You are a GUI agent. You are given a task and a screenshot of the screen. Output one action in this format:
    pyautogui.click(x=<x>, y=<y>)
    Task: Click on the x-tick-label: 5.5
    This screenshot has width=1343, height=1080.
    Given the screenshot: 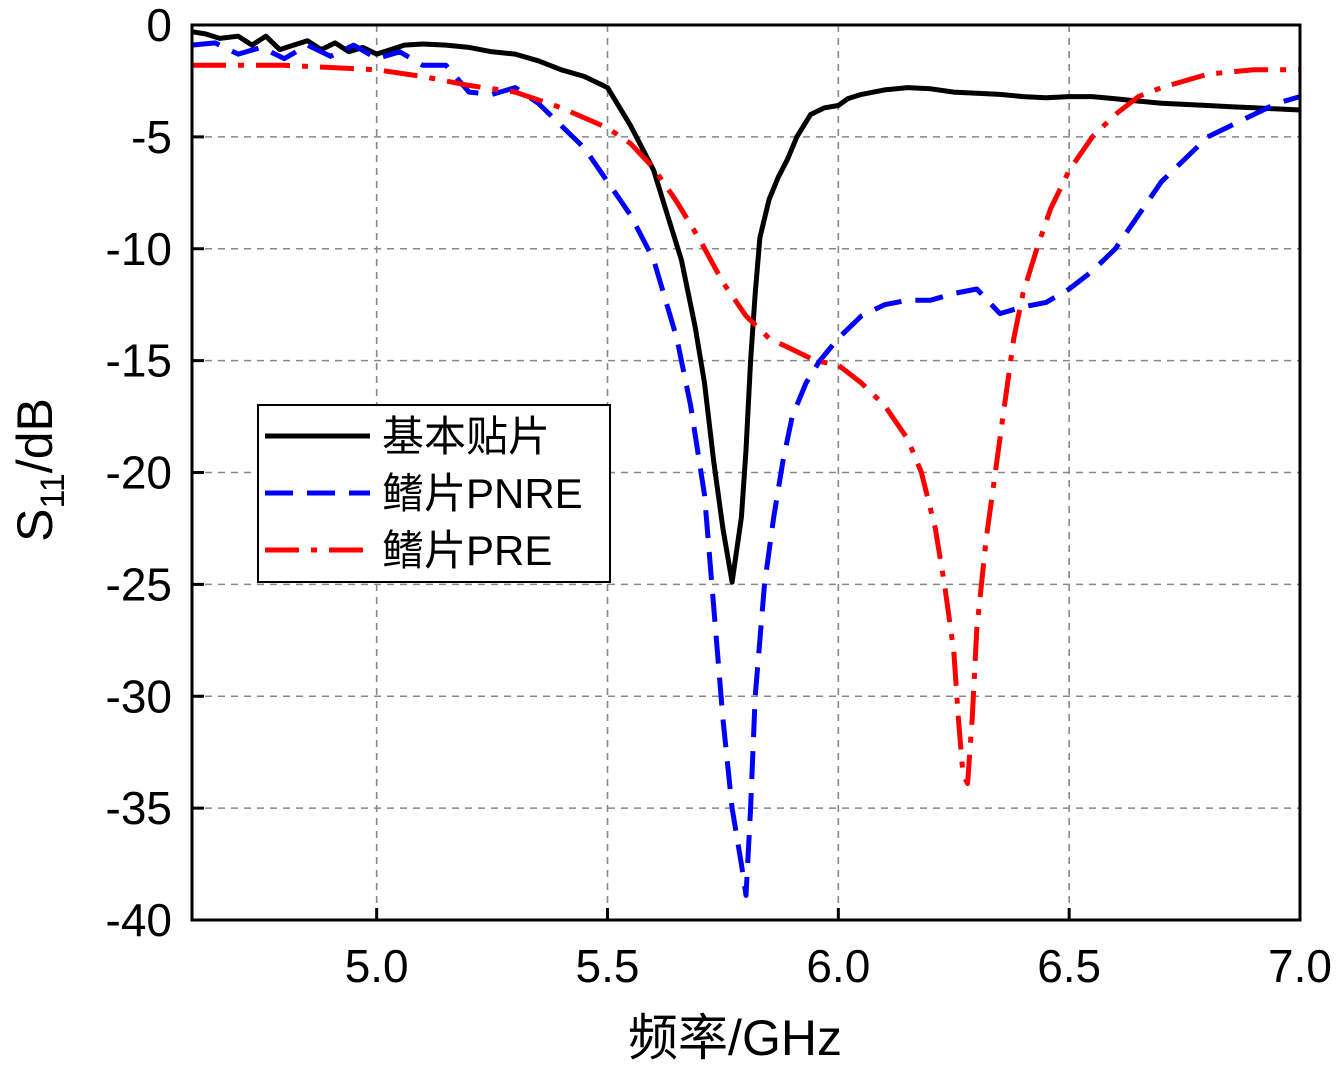 What is the action you would take?
    pyautogui.click(x=608, y=966)
    